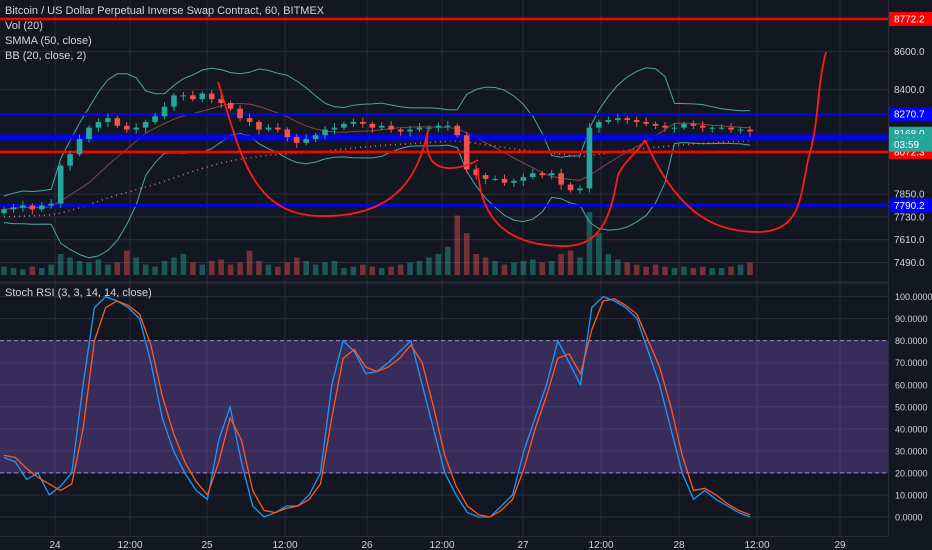 Image resolution: width=932 pixels, height=550 pixels. Describe the element at coordinates (24, 26) in the screenshot. I see `legend-volume: Vol (20)` at that location.